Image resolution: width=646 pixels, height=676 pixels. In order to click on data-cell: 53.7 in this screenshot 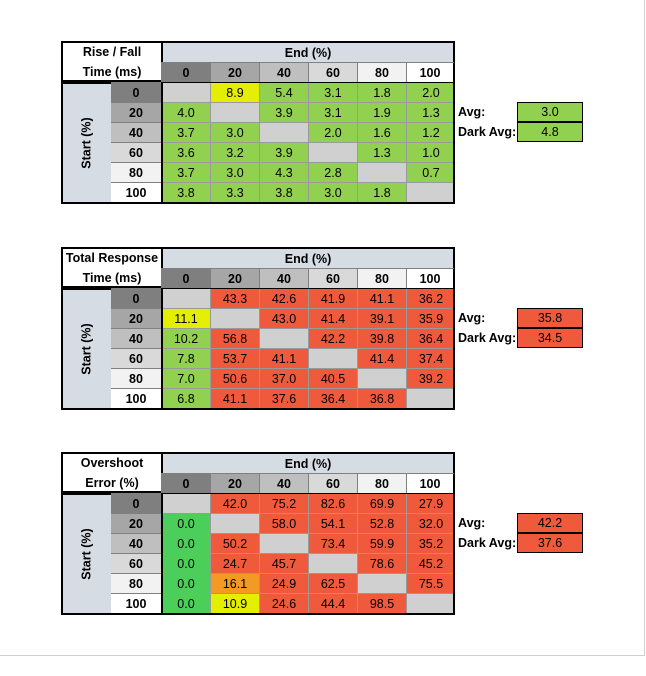, I will do `click(234, 358)`.